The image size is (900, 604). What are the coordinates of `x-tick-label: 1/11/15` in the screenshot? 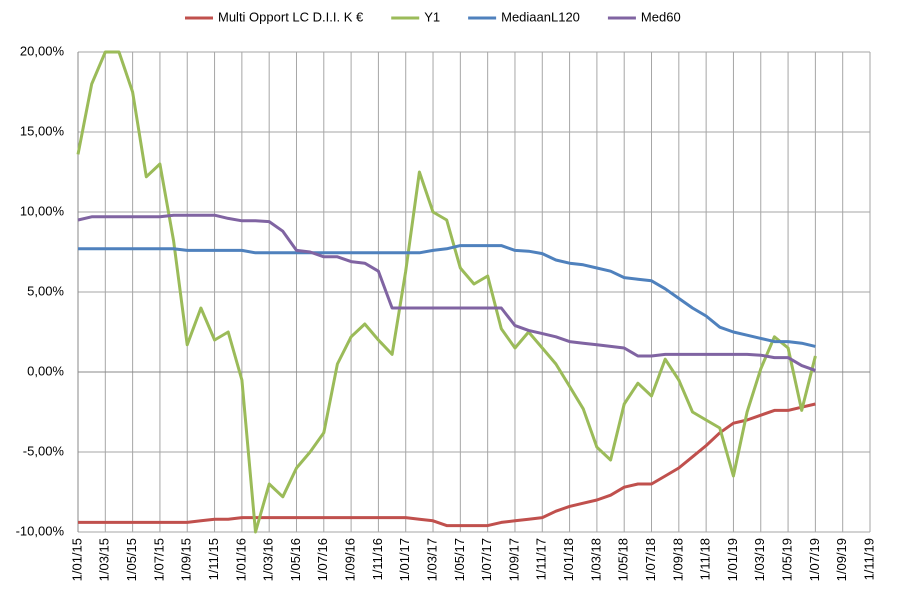 It's located at (213, 559).